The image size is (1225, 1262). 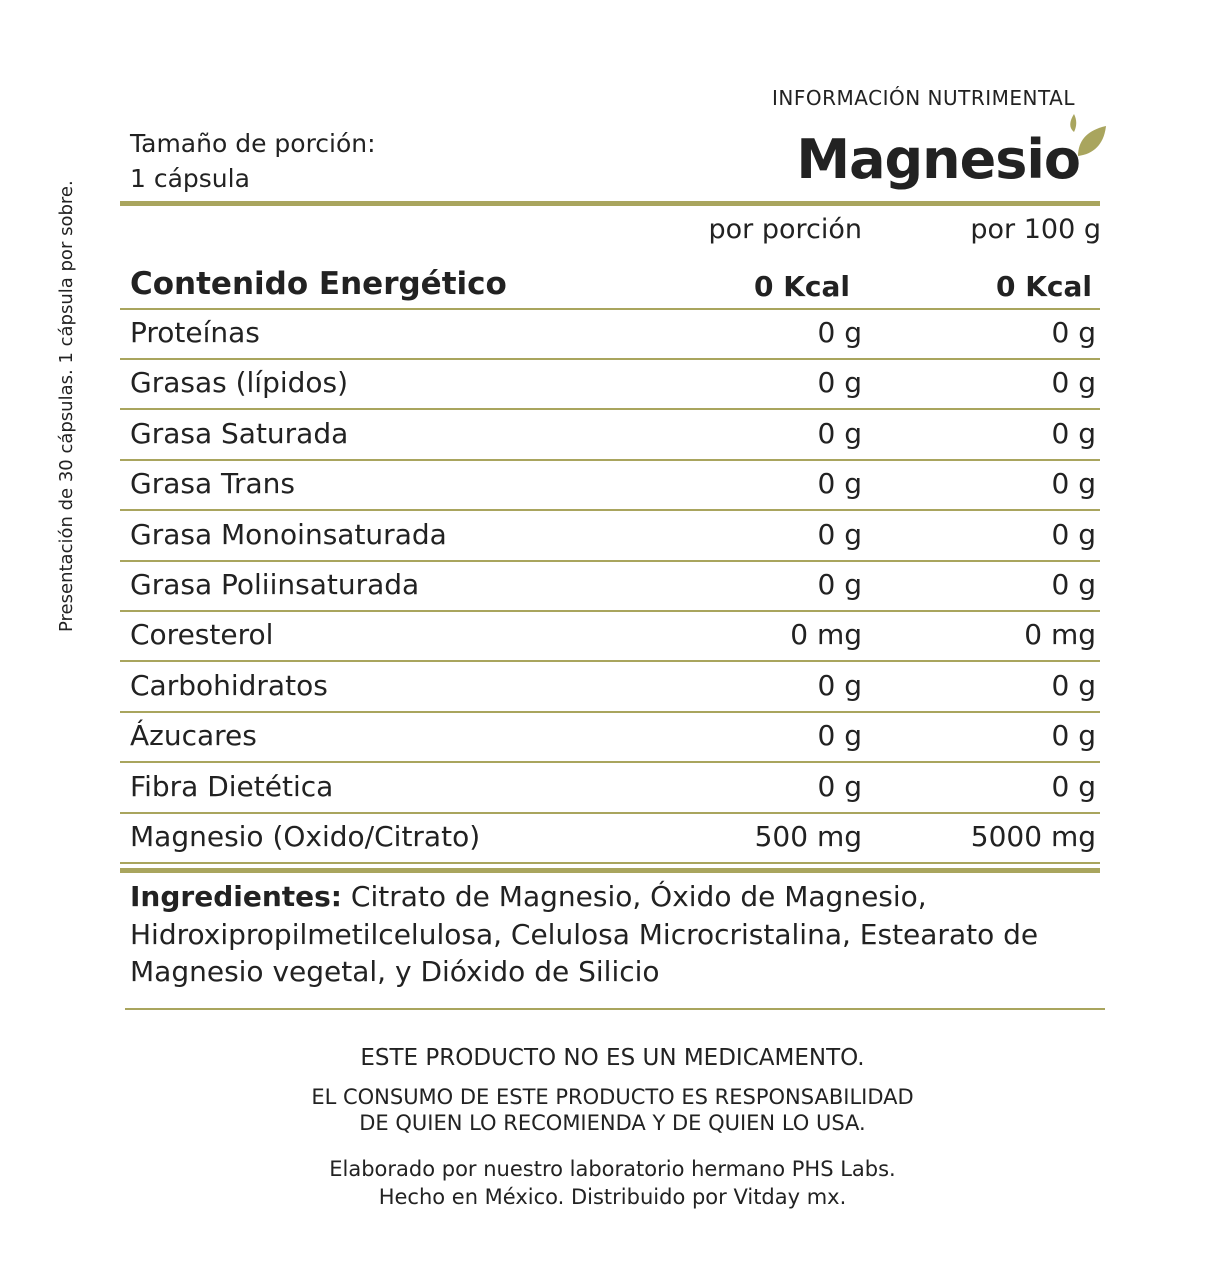 I want to click on disclaimer: ESTE PRODUCTO NO ES UN MEDICAMENTO., so click(x=612, y=1058).